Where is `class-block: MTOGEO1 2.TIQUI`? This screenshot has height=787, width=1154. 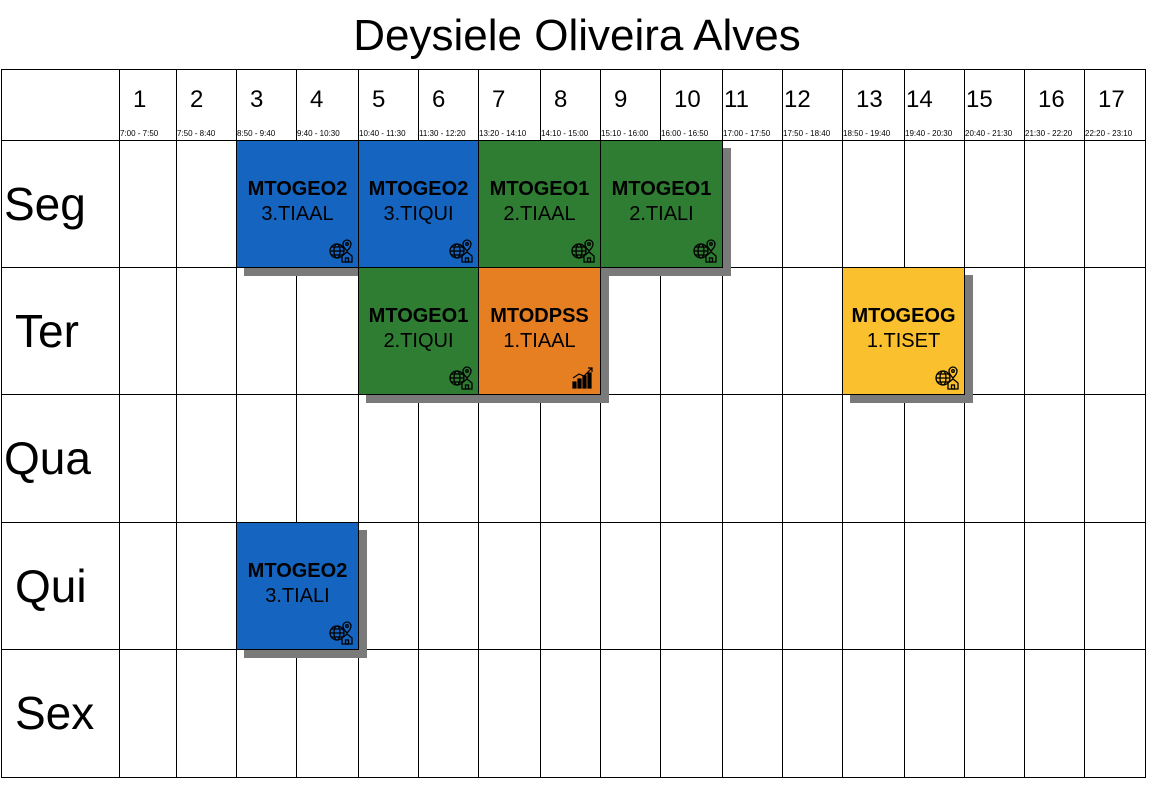 class-block: MTOGEO1 2.TIQUI is located at coordinates (418, 331).